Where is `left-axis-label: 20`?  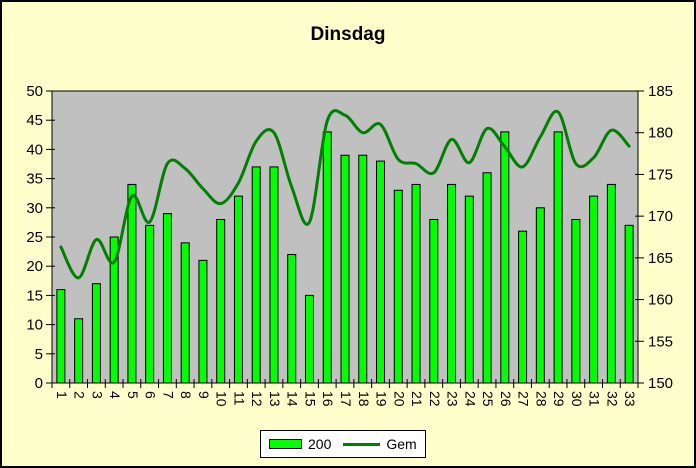
left-axis-label: 20 is located at coordinates (34, 266).